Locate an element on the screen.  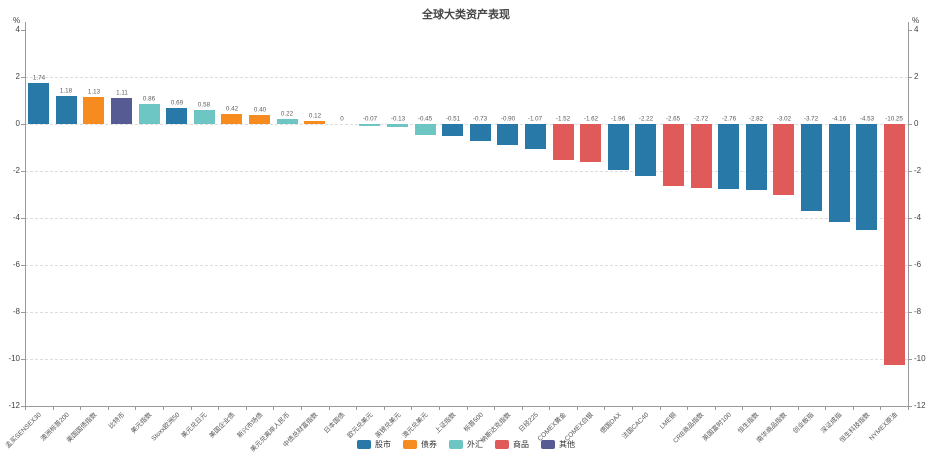
y-axis-label: 0 is located at coordinates (17, 123).